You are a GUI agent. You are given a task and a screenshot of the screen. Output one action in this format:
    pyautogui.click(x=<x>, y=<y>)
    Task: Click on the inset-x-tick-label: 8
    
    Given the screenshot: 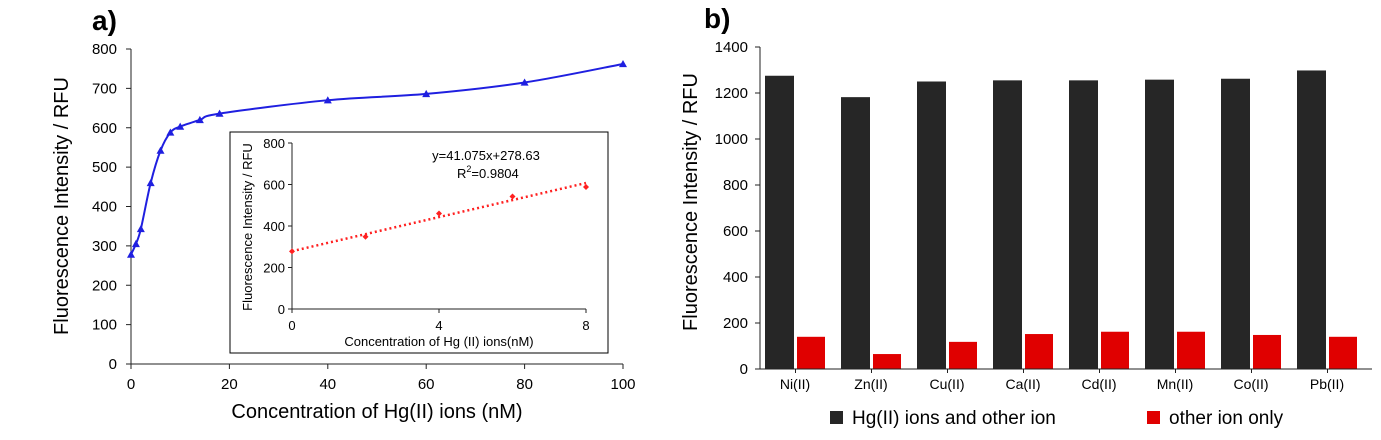 What is the action you would take?
    pyautogui.click(x=585, y=325)
    